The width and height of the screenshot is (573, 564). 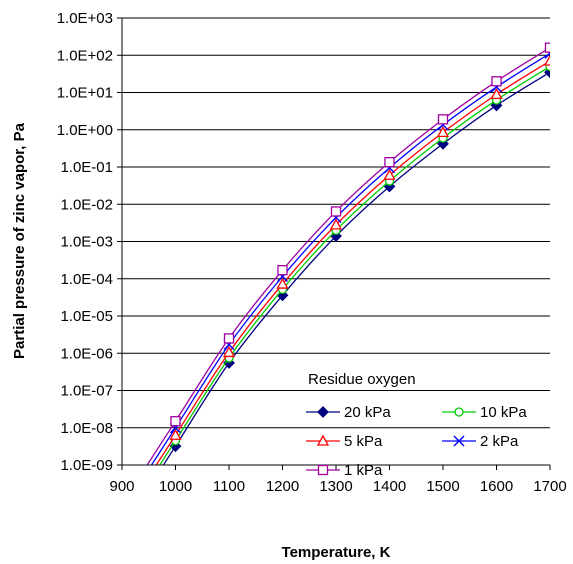 I want to click on legend-item-1-kpa: 1 kPa, so click(x=344, y=470).